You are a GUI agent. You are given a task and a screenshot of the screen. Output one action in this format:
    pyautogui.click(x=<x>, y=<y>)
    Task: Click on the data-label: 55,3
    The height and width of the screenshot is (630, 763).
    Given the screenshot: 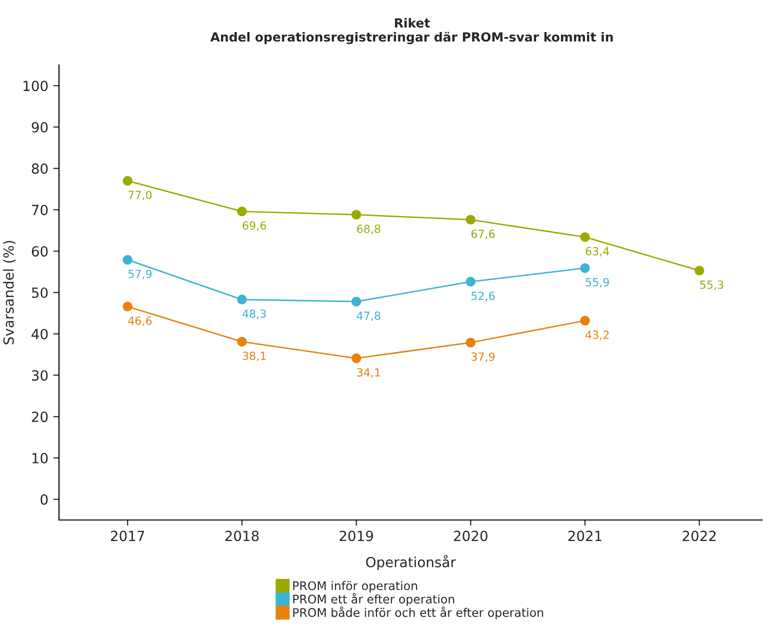 What is the action you would take?
    pyautogui.click(x=712, y=285)
    